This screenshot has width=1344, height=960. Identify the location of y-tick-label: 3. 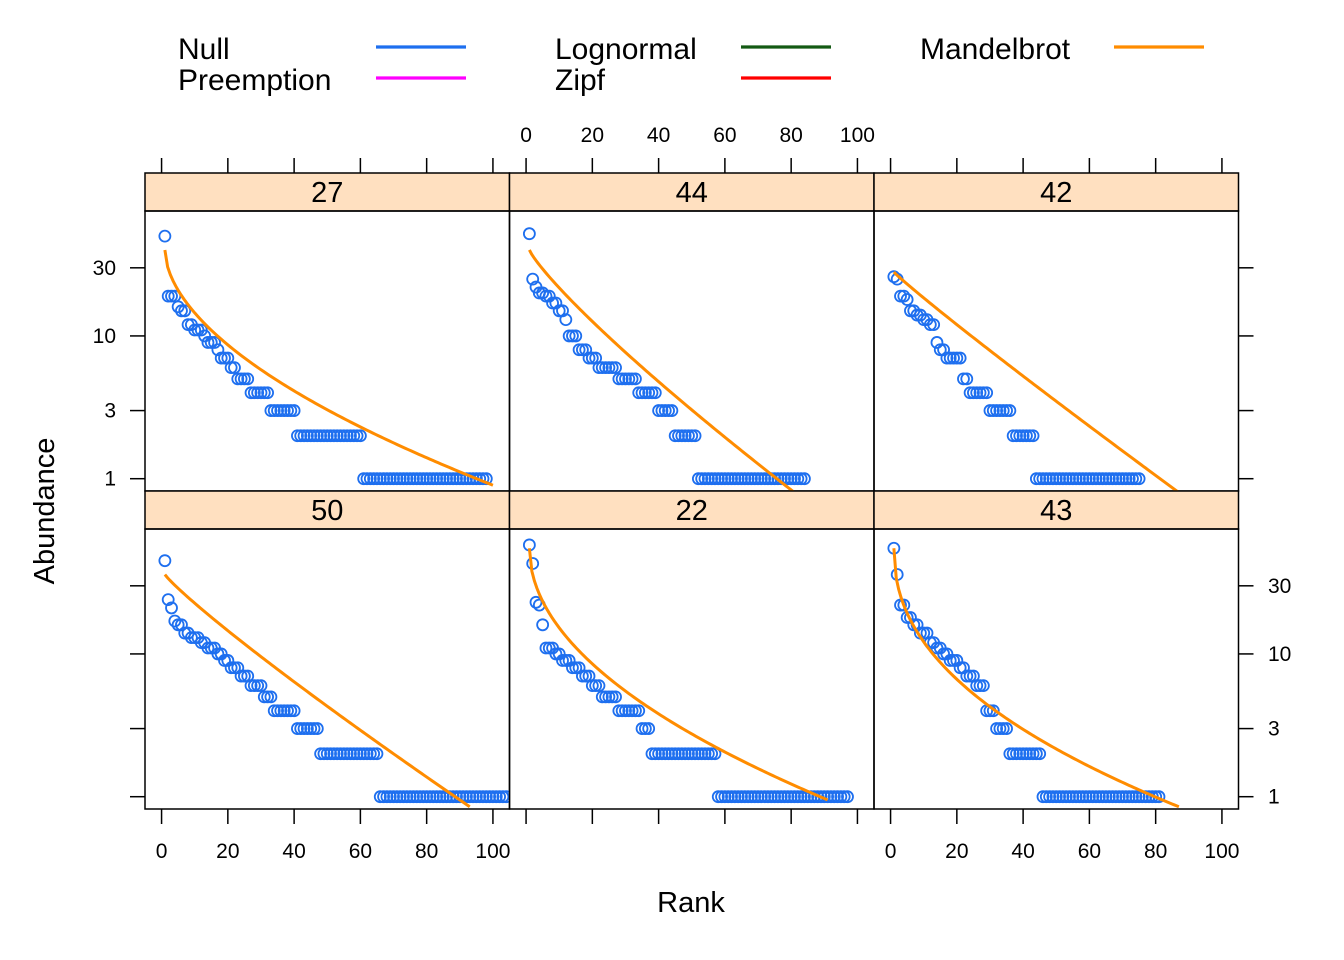
(1274, 729).